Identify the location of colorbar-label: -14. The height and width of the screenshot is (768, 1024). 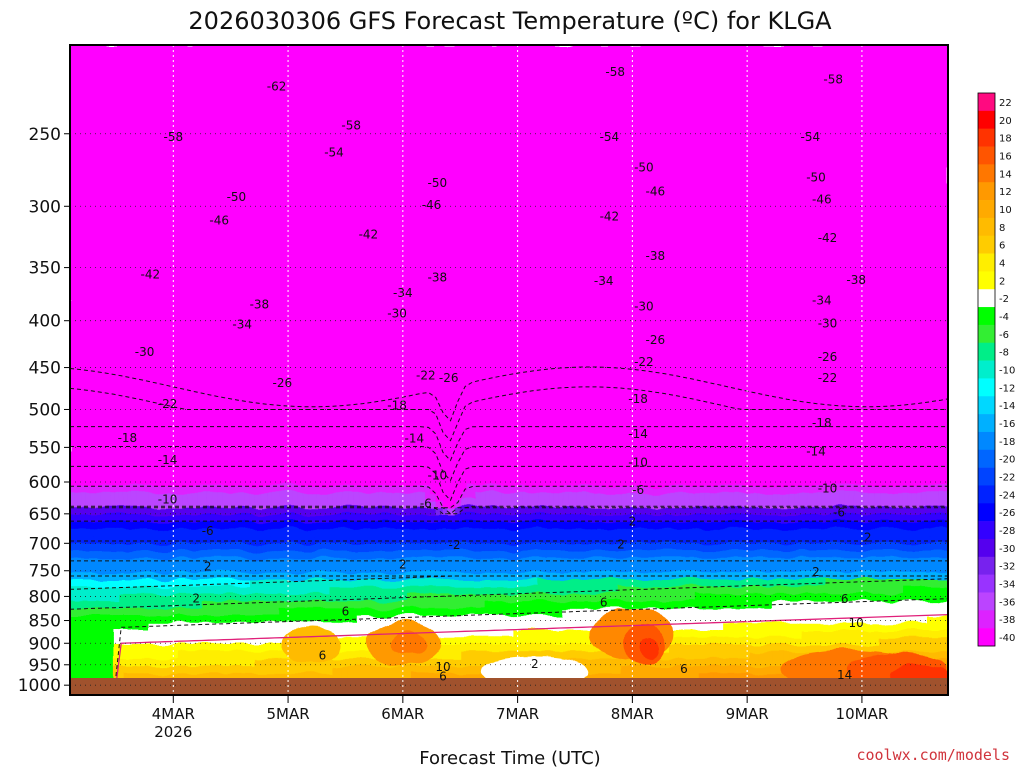
(1007, 406).